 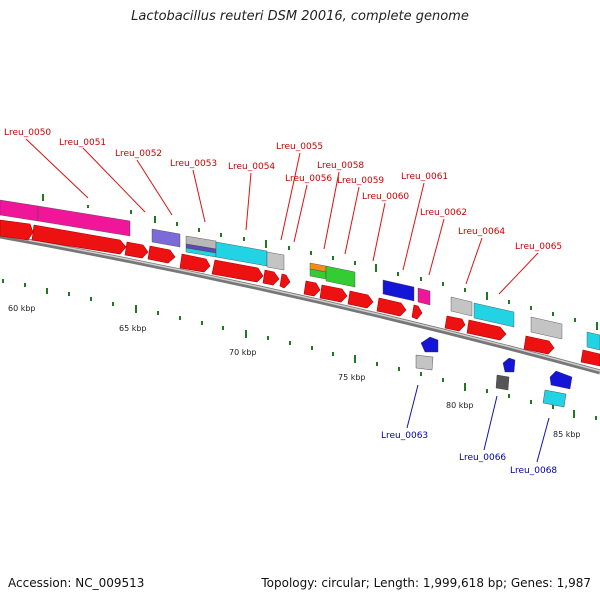 What do you see at coordinates (22, 308) in the screenshot?
I see `scale-label: 60 kbp` at bounding box center [22, 308].